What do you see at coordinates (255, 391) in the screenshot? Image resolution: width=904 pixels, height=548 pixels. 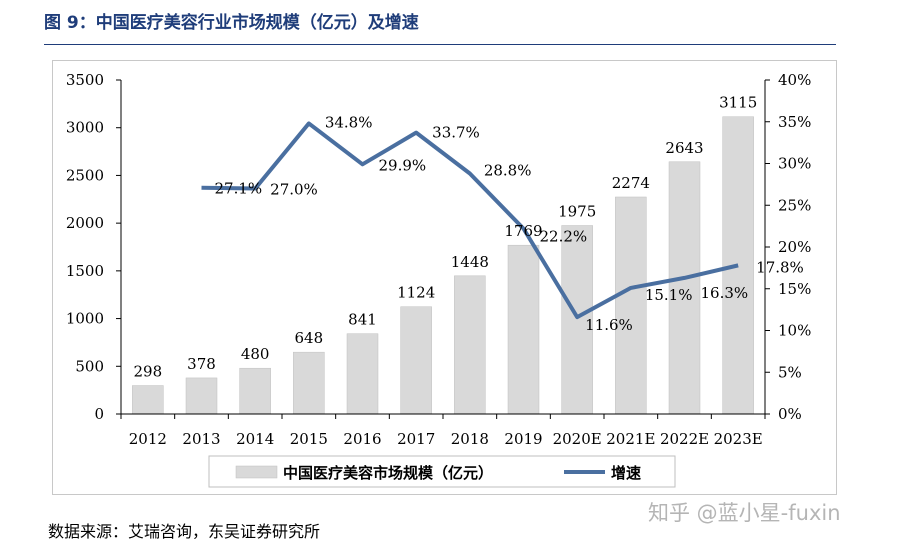 I see `bar-2014` at bounding box center [255, 391].